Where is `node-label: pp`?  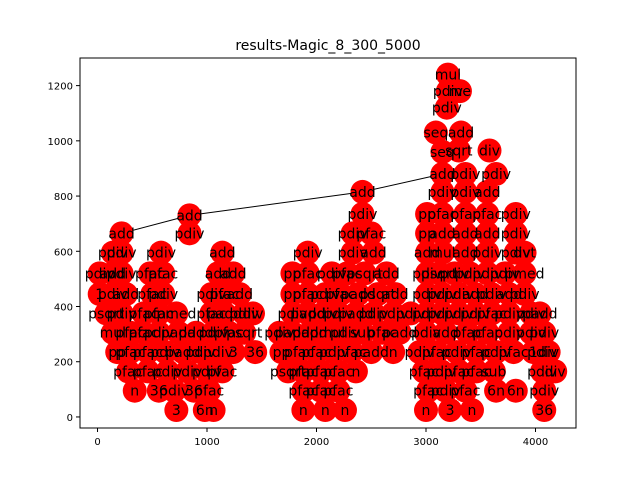
node-label: pp is located at coordinates (427, 215).